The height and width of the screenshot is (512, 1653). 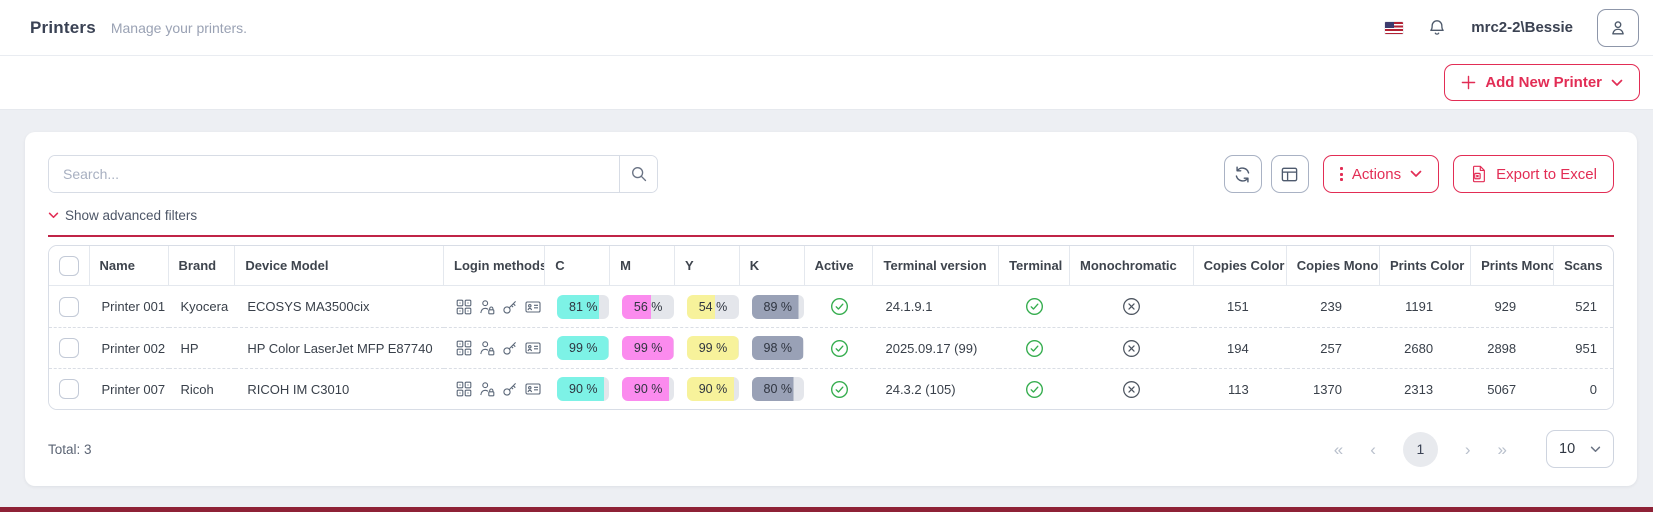 I want to click on terminal-version: 2025.09.17 (99), so click(x=936, y=347).